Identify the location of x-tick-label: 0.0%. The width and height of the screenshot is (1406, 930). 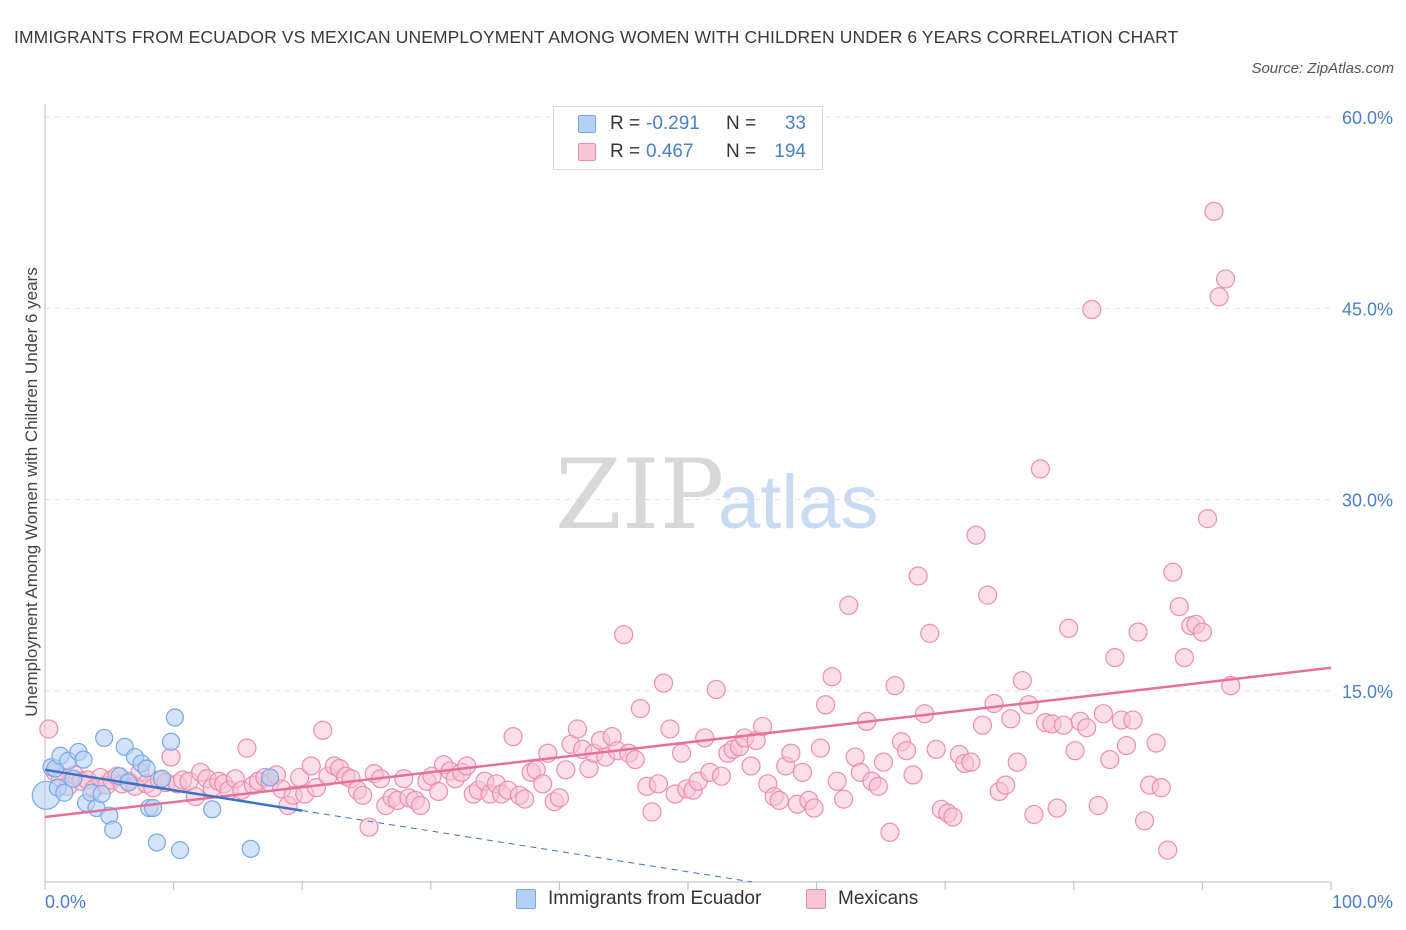
(65, 902).